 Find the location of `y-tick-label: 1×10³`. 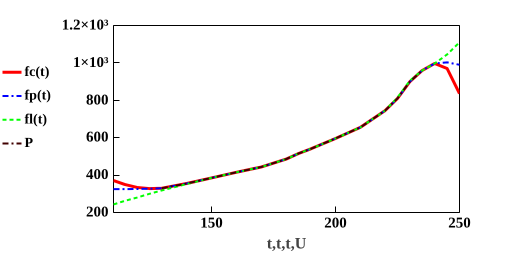

y-tick-label: 1×10³ is located at coordinates (91, 62).